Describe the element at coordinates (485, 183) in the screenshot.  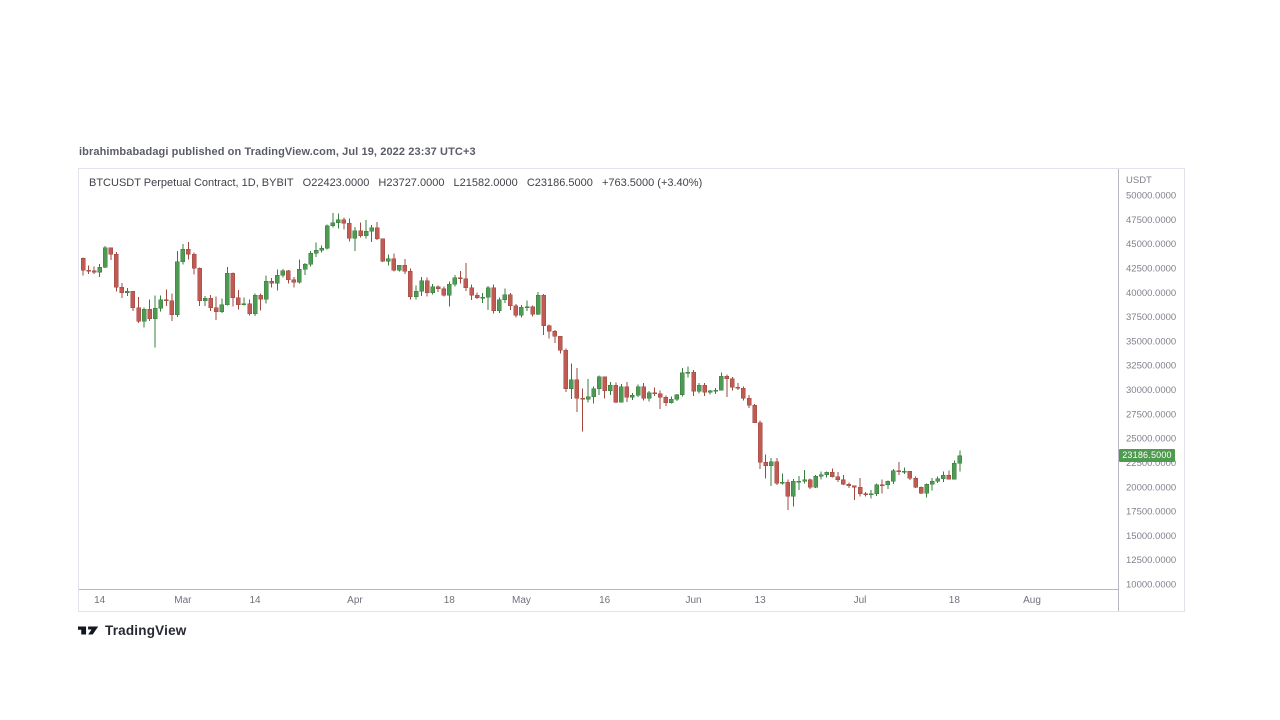
I see `ohlc-low: L21582.0000` at that location.